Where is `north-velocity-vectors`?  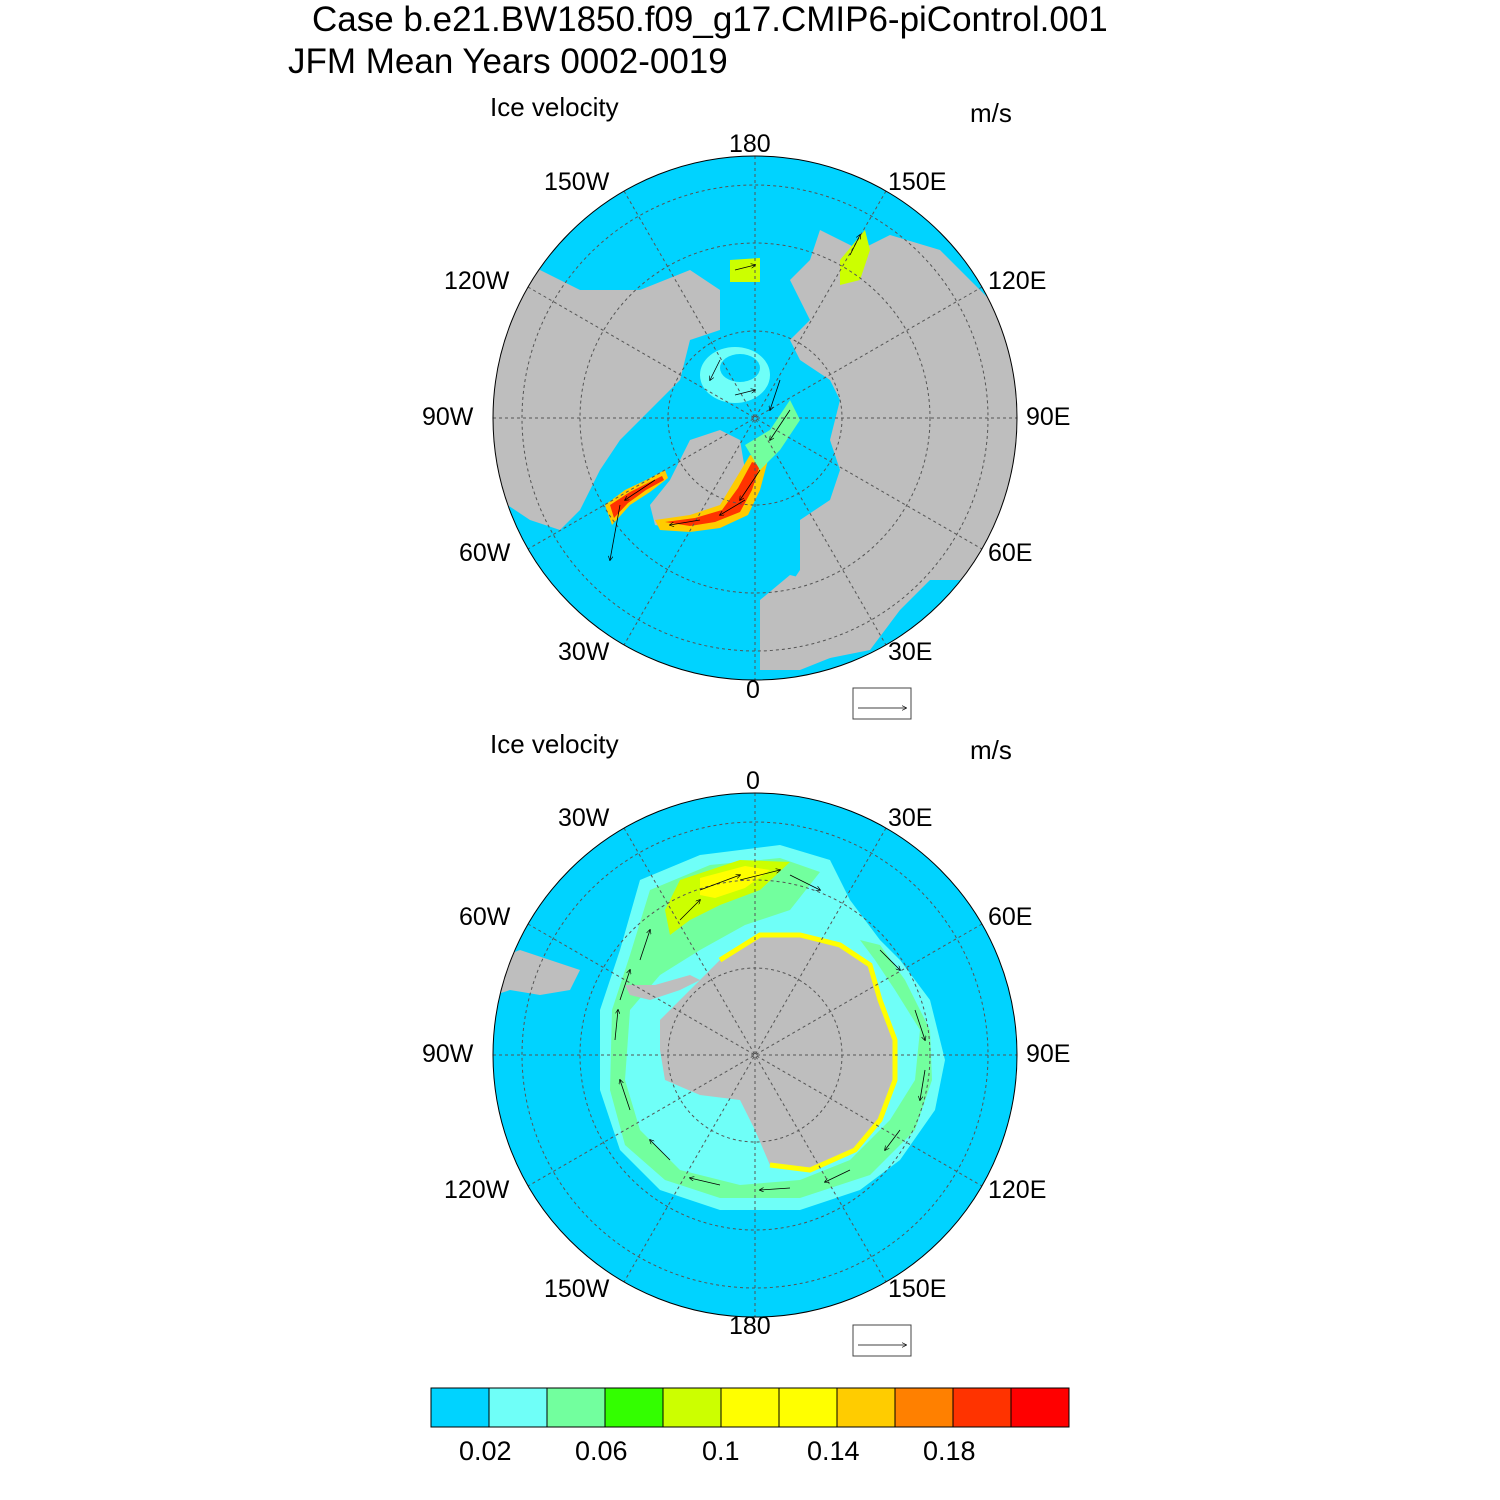 north-velocity-vectors is located at coordinates (735, 397).